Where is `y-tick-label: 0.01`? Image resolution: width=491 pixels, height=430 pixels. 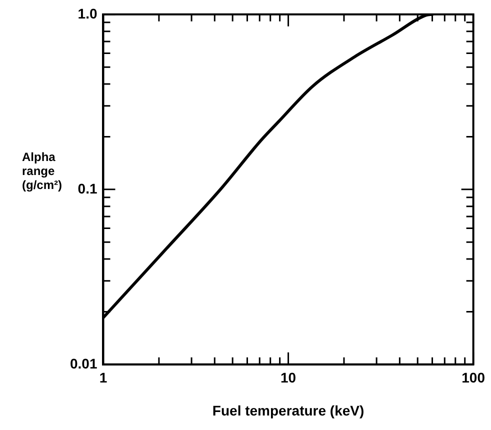 y-tick-label: 0.01 is located at coordinates (84, 363).